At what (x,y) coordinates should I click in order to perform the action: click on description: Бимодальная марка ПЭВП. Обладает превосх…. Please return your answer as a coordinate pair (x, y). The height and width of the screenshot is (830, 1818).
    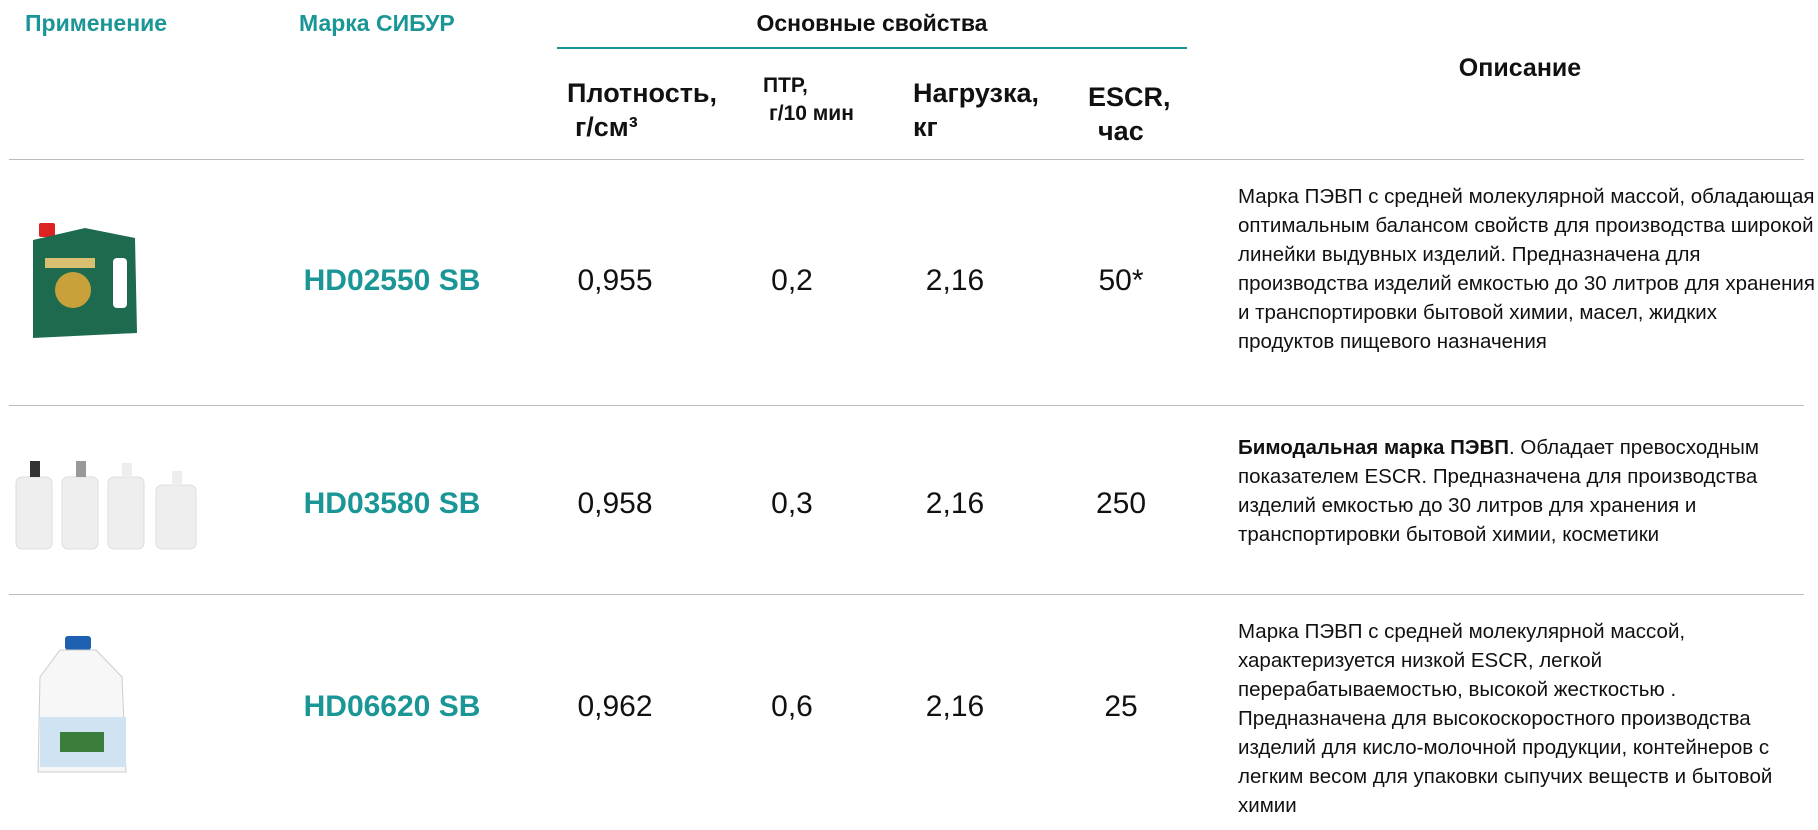
    Looking at the image, I should click on (1527, 491).